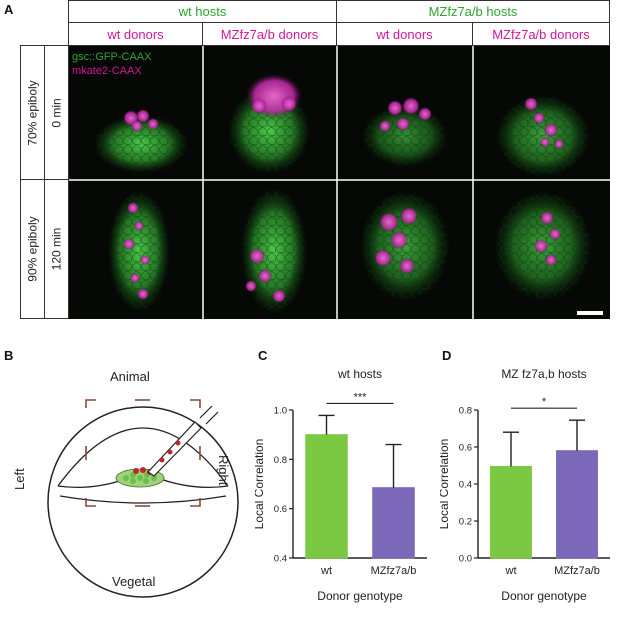  What do you see at coordinates (9, 9) in the screenshot?
I see `panel-a-letter: A` at bounding box center [9, 9].